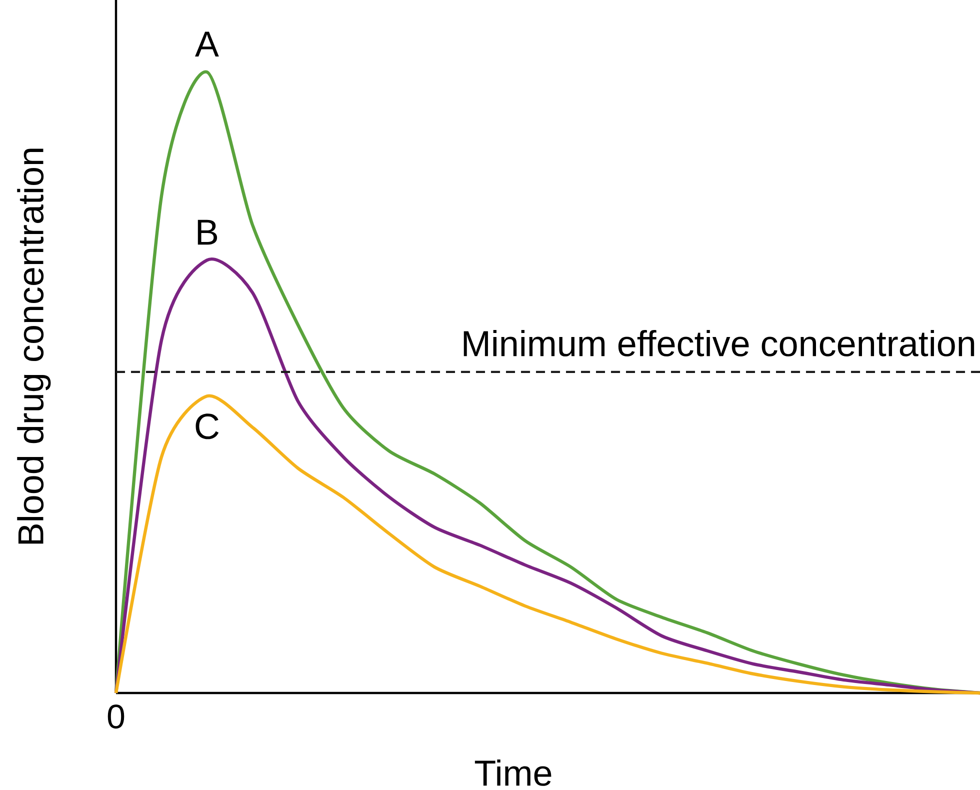 This screenshot has height=790, width=980. What do you see at coordinates (207, 427) in the screenshot?
I see `series-label: C` at bounding box center [207, 427].